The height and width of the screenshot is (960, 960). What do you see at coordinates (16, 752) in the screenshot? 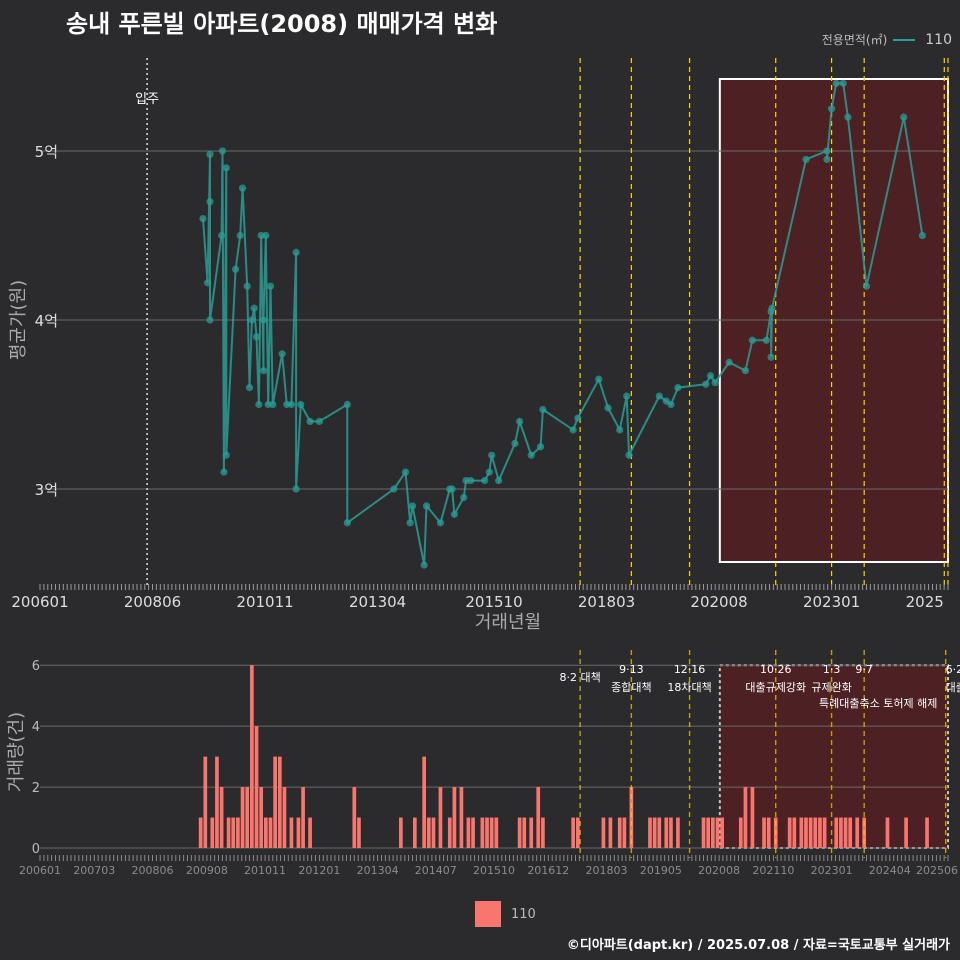
I see `volume-y-axis-title: 거래량(건)` at bounding box center [16, 752].